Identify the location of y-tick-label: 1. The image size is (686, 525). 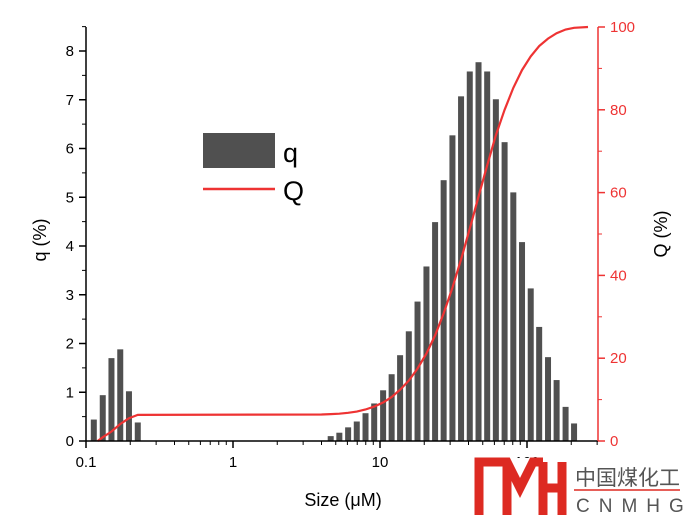
(70, 392).